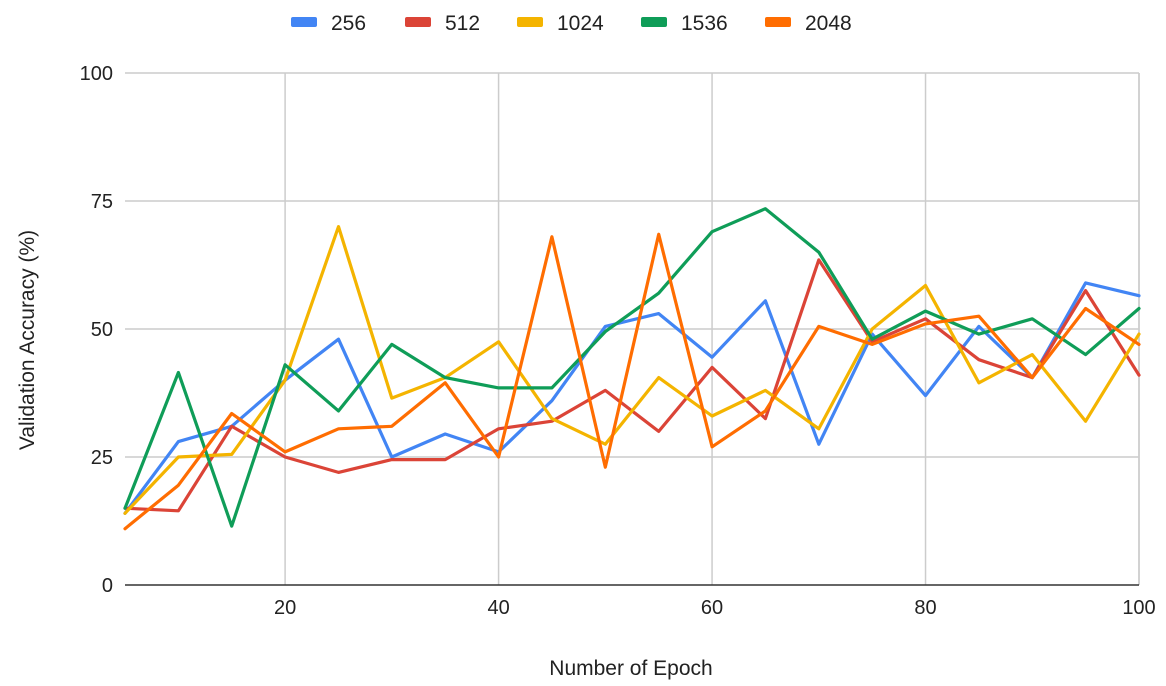  What do you see at coordinates (712, 608) in the screenshot?
I see `x-tick-label: 60` at bounding box center [712, 608].